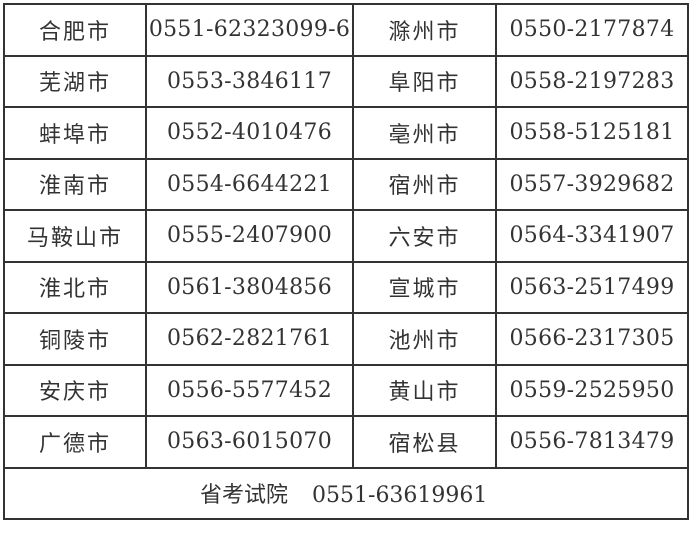 The image size is (693, 542). Describe the element at coordinates (249, 81) in the screenshot. I see `phone-number: 0553-3846117` at that location.